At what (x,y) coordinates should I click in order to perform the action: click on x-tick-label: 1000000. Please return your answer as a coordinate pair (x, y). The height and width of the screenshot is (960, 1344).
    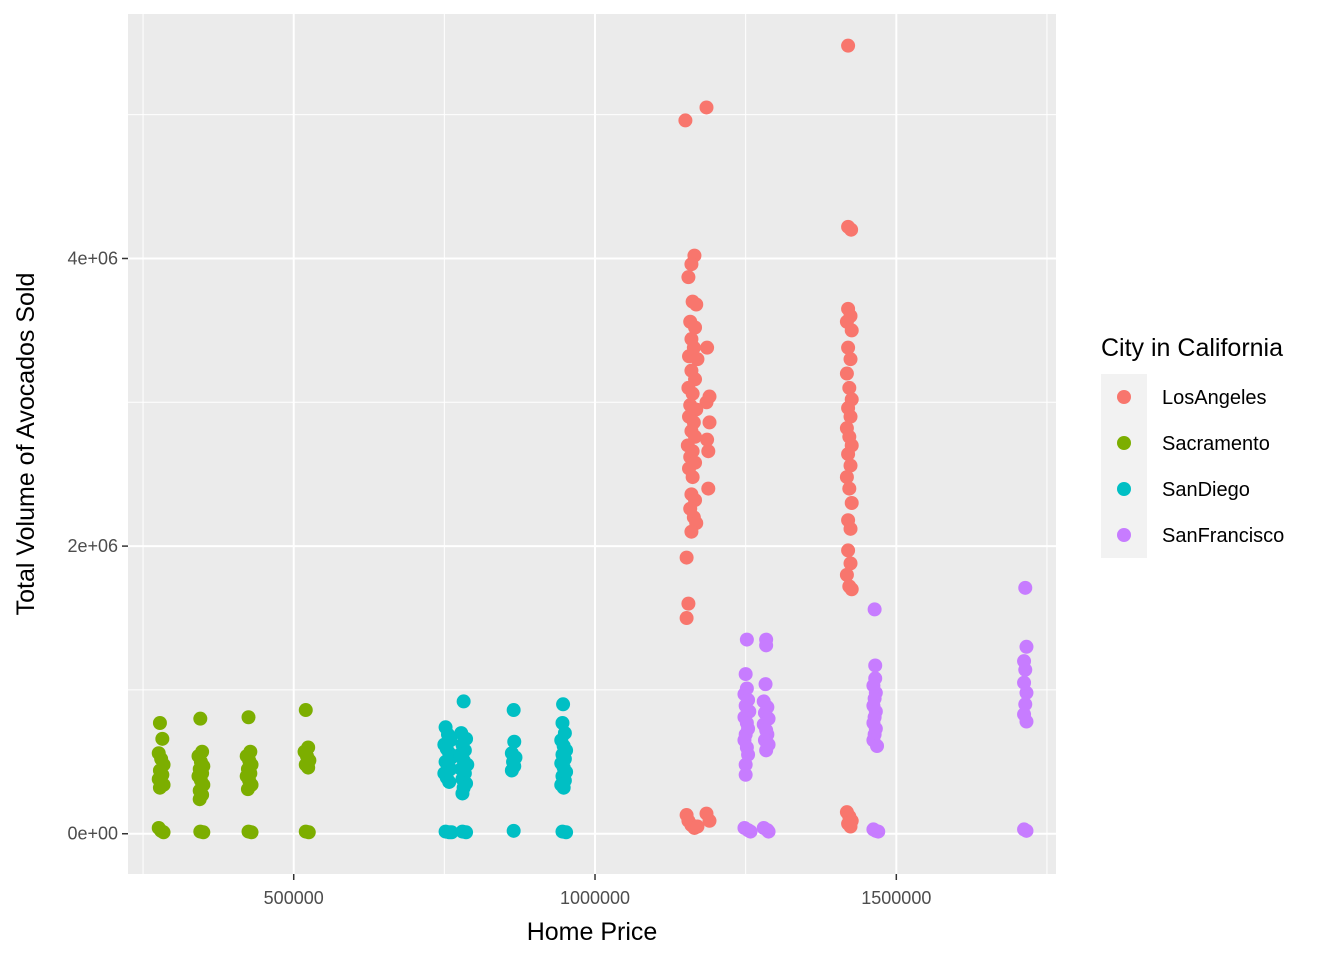
    Looking at the image, I should click on (595, 898).